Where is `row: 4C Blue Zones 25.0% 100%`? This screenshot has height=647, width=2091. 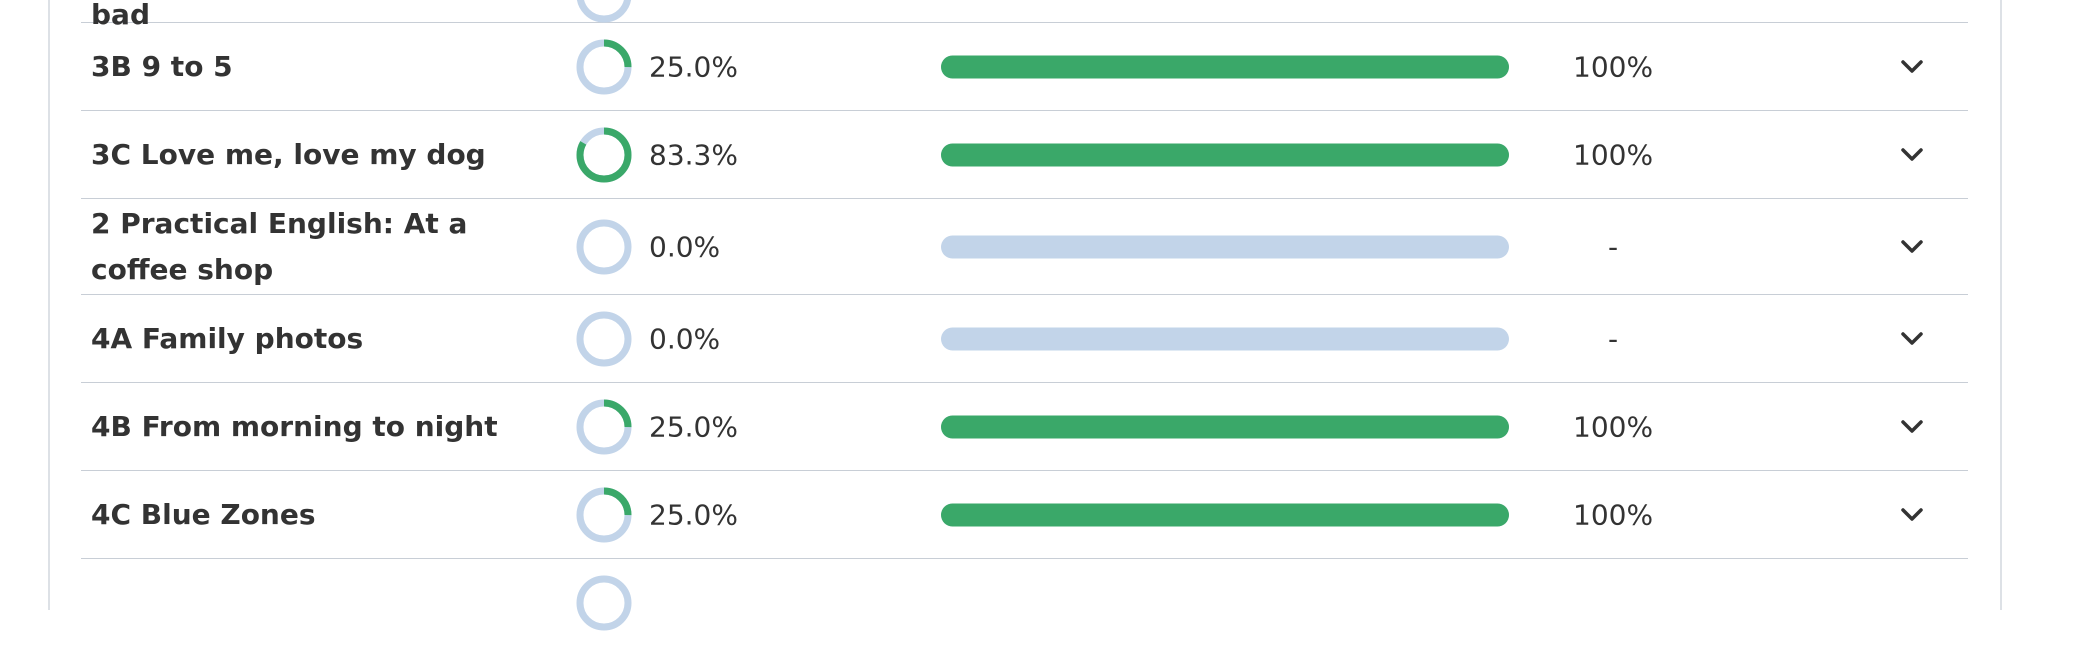 row: 4C Blue Zones 25.0% 100% is located at coordinates (1024, 515).